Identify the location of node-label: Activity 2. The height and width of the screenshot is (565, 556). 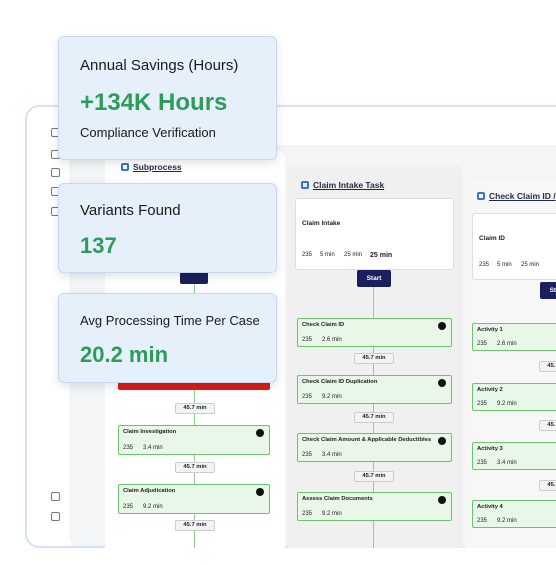
(490, 390).